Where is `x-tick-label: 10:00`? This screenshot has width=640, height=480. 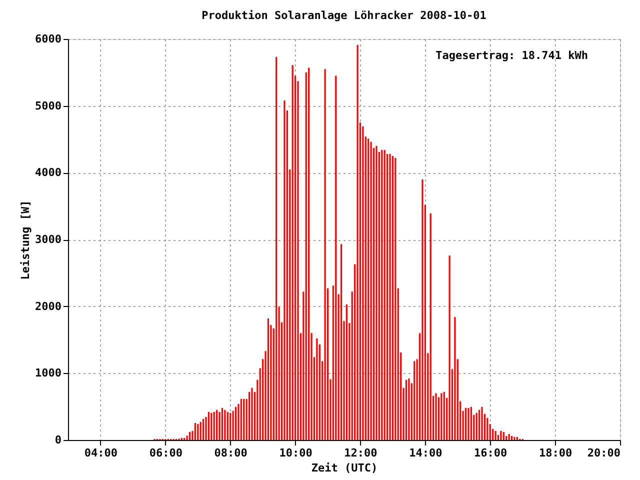
x-tick-label: 10:00 is located at coordinates (295, 453).